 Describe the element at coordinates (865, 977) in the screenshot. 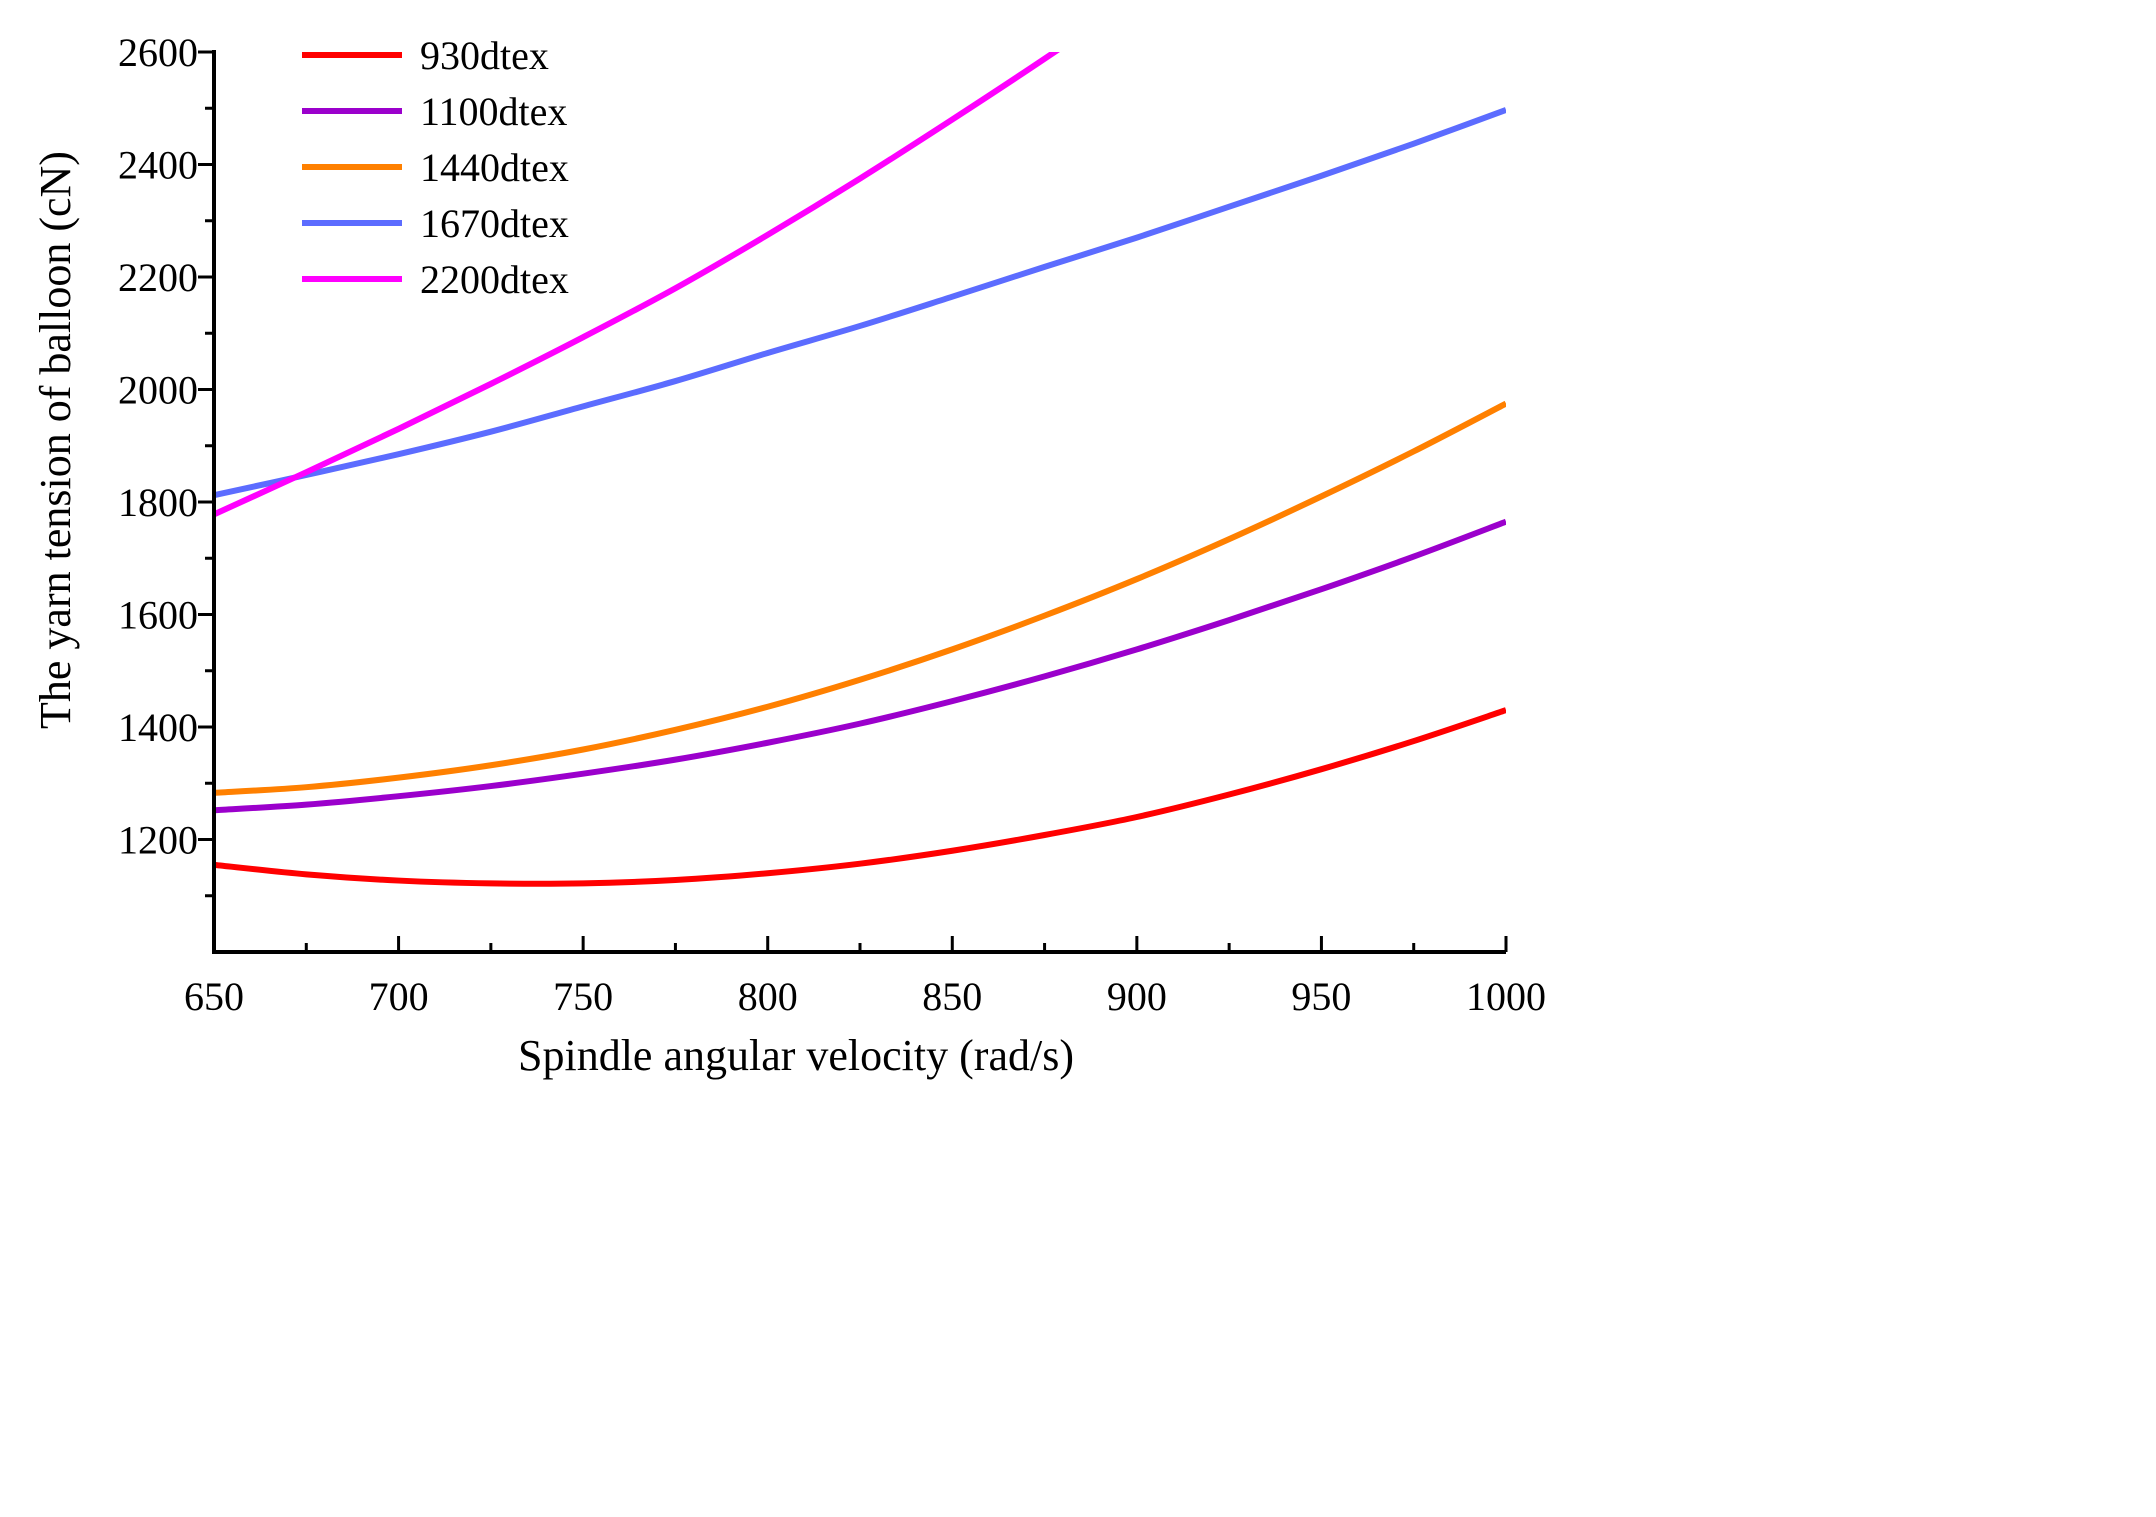

I see `x-ticks: 650 700 750 800 850 900 950 1000` at that location.